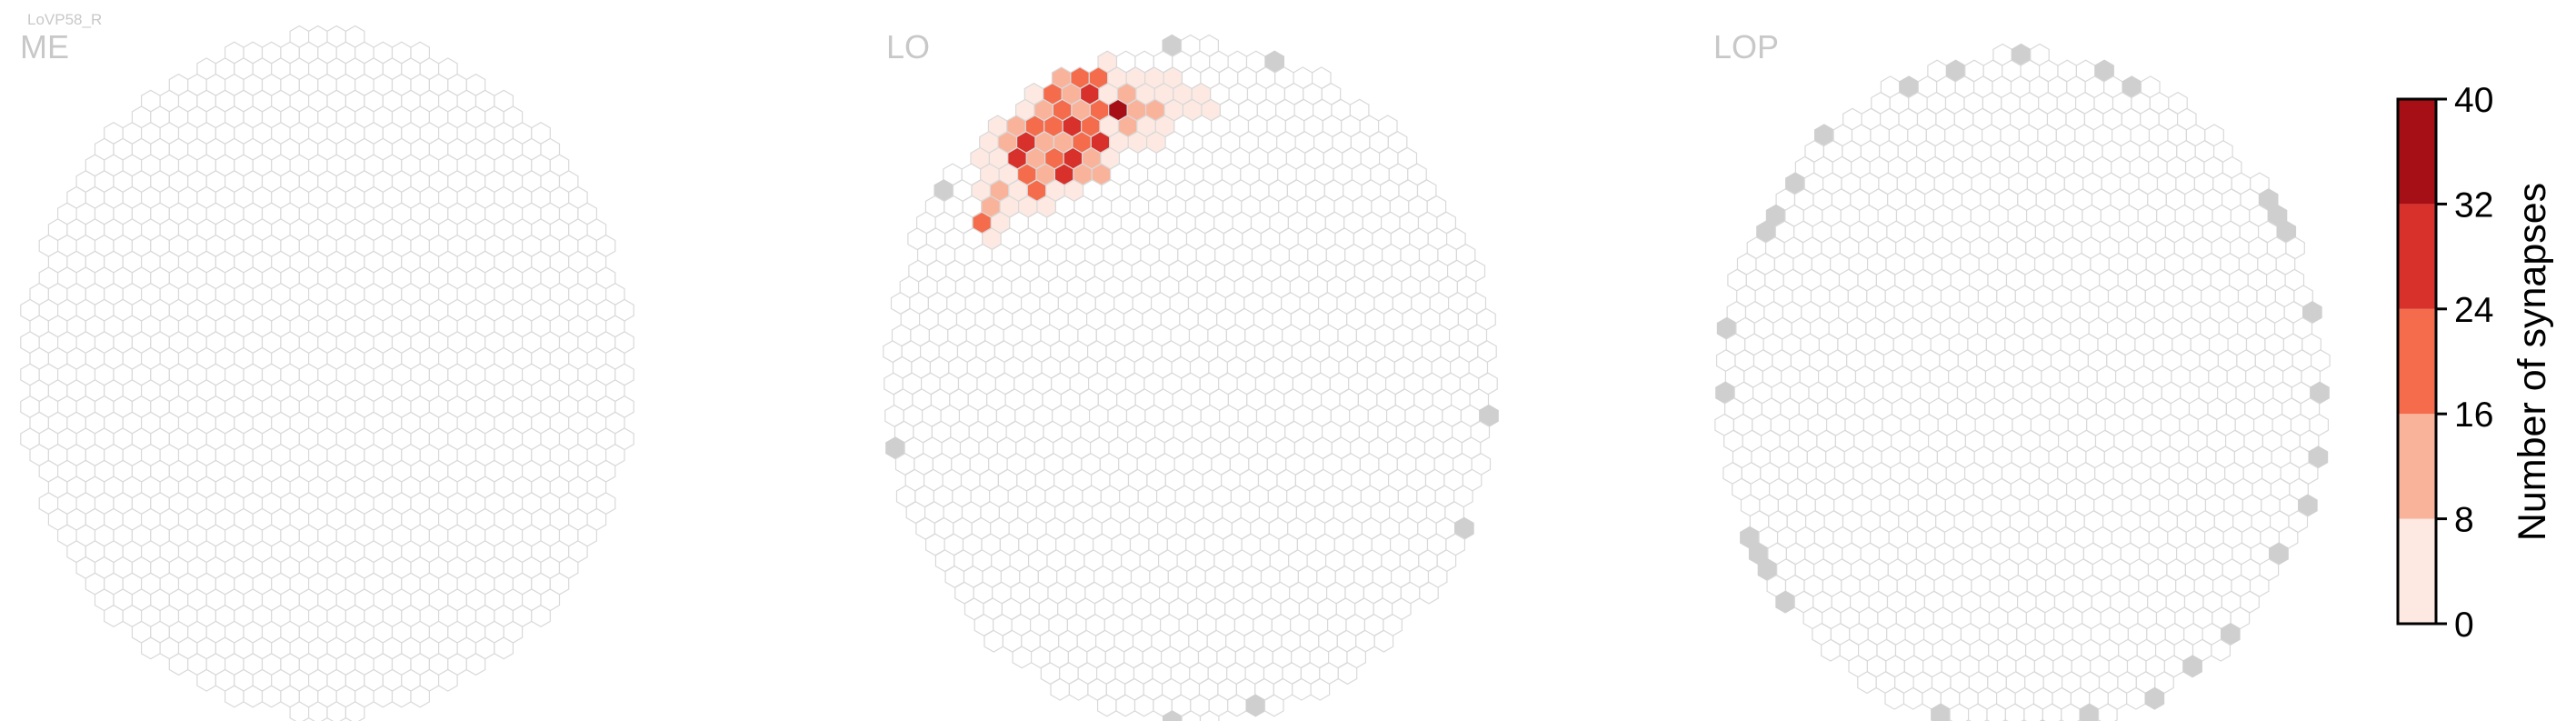 The image size is (2576, 721). Describe the element at coordinates (2473, 415) in the screenshot. I see `colorbar-tick-label: 16` at that location.